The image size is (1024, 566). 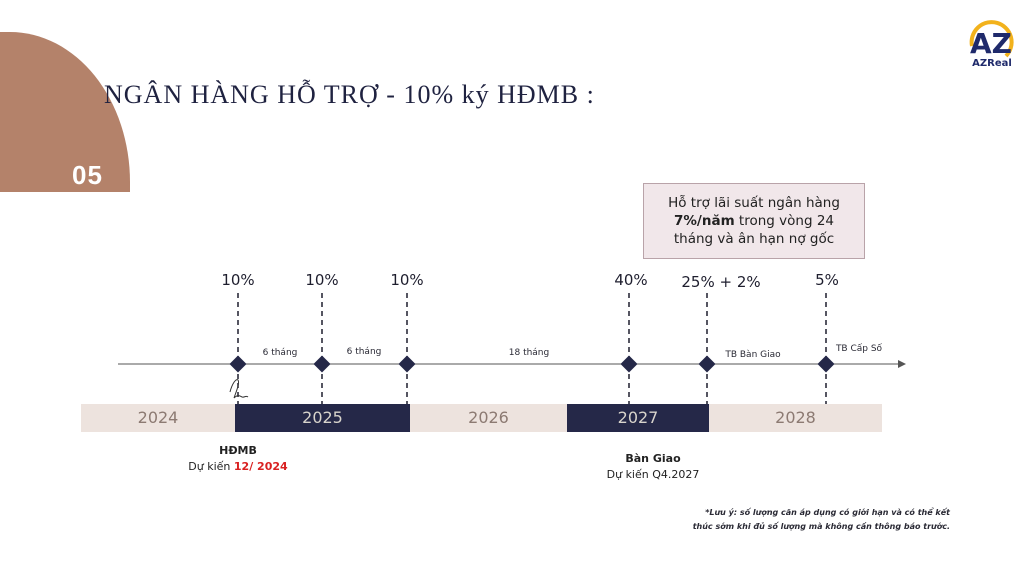 What do you see at coordinates (260, 466) in the screenshot?
I see `event-hdmb-date-value: 12/ 2024` at bounding box center [260, 466].